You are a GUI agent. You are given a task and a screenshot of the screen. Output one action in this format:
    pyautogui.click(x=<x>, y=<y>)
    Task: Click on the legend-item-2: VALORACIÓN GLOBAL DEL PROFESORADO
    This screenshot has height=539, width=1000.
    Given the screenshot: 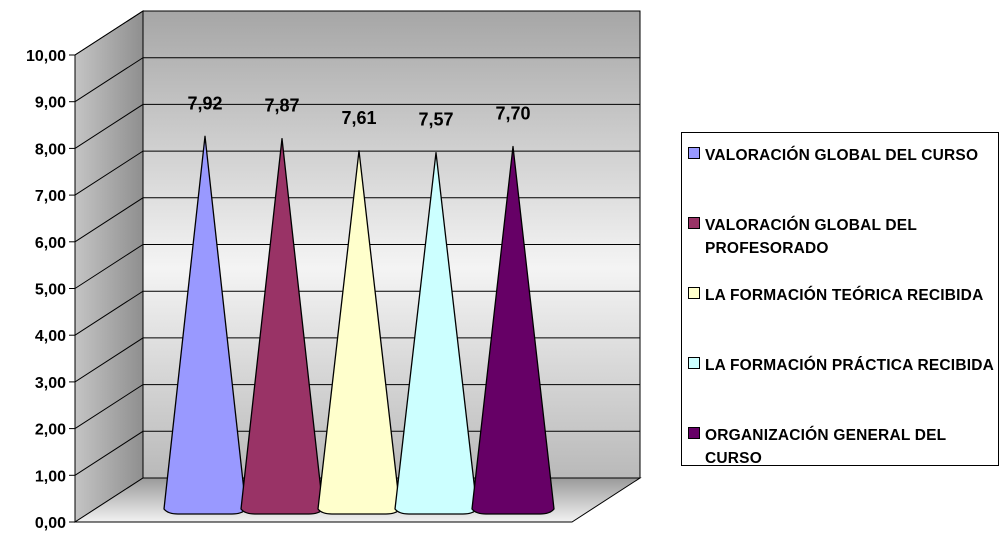 What is the action you would take?
    pyautogui.click(x=842, y=237)
    